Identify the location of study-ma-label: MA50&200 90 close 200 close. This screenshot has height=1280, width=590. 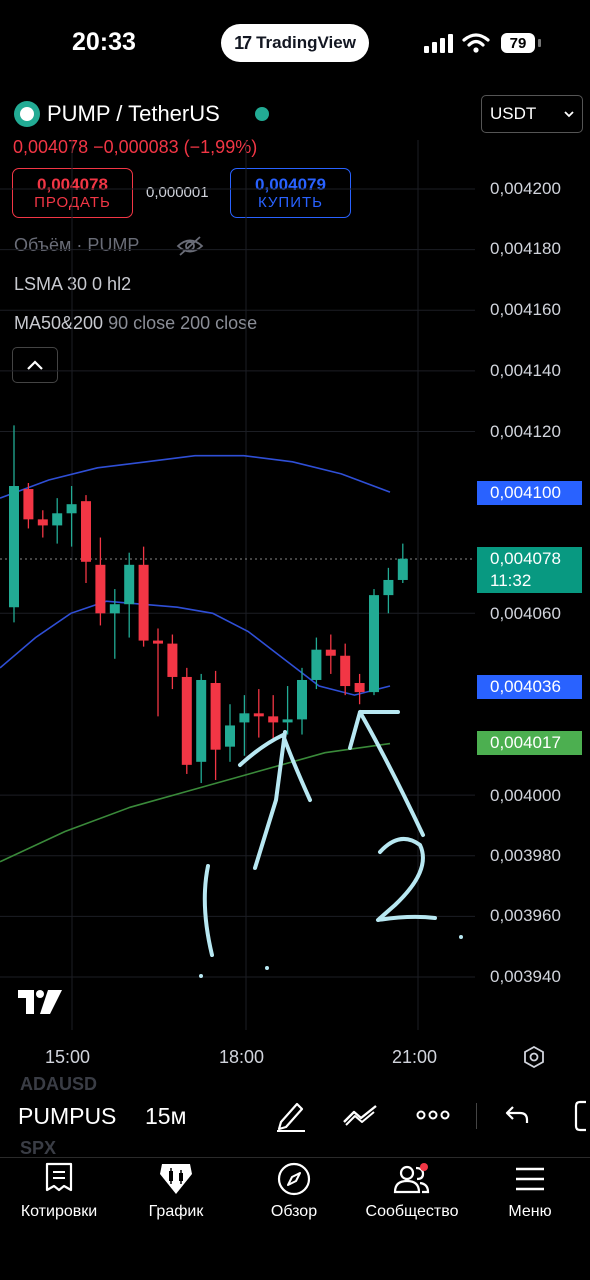
(135, 323).